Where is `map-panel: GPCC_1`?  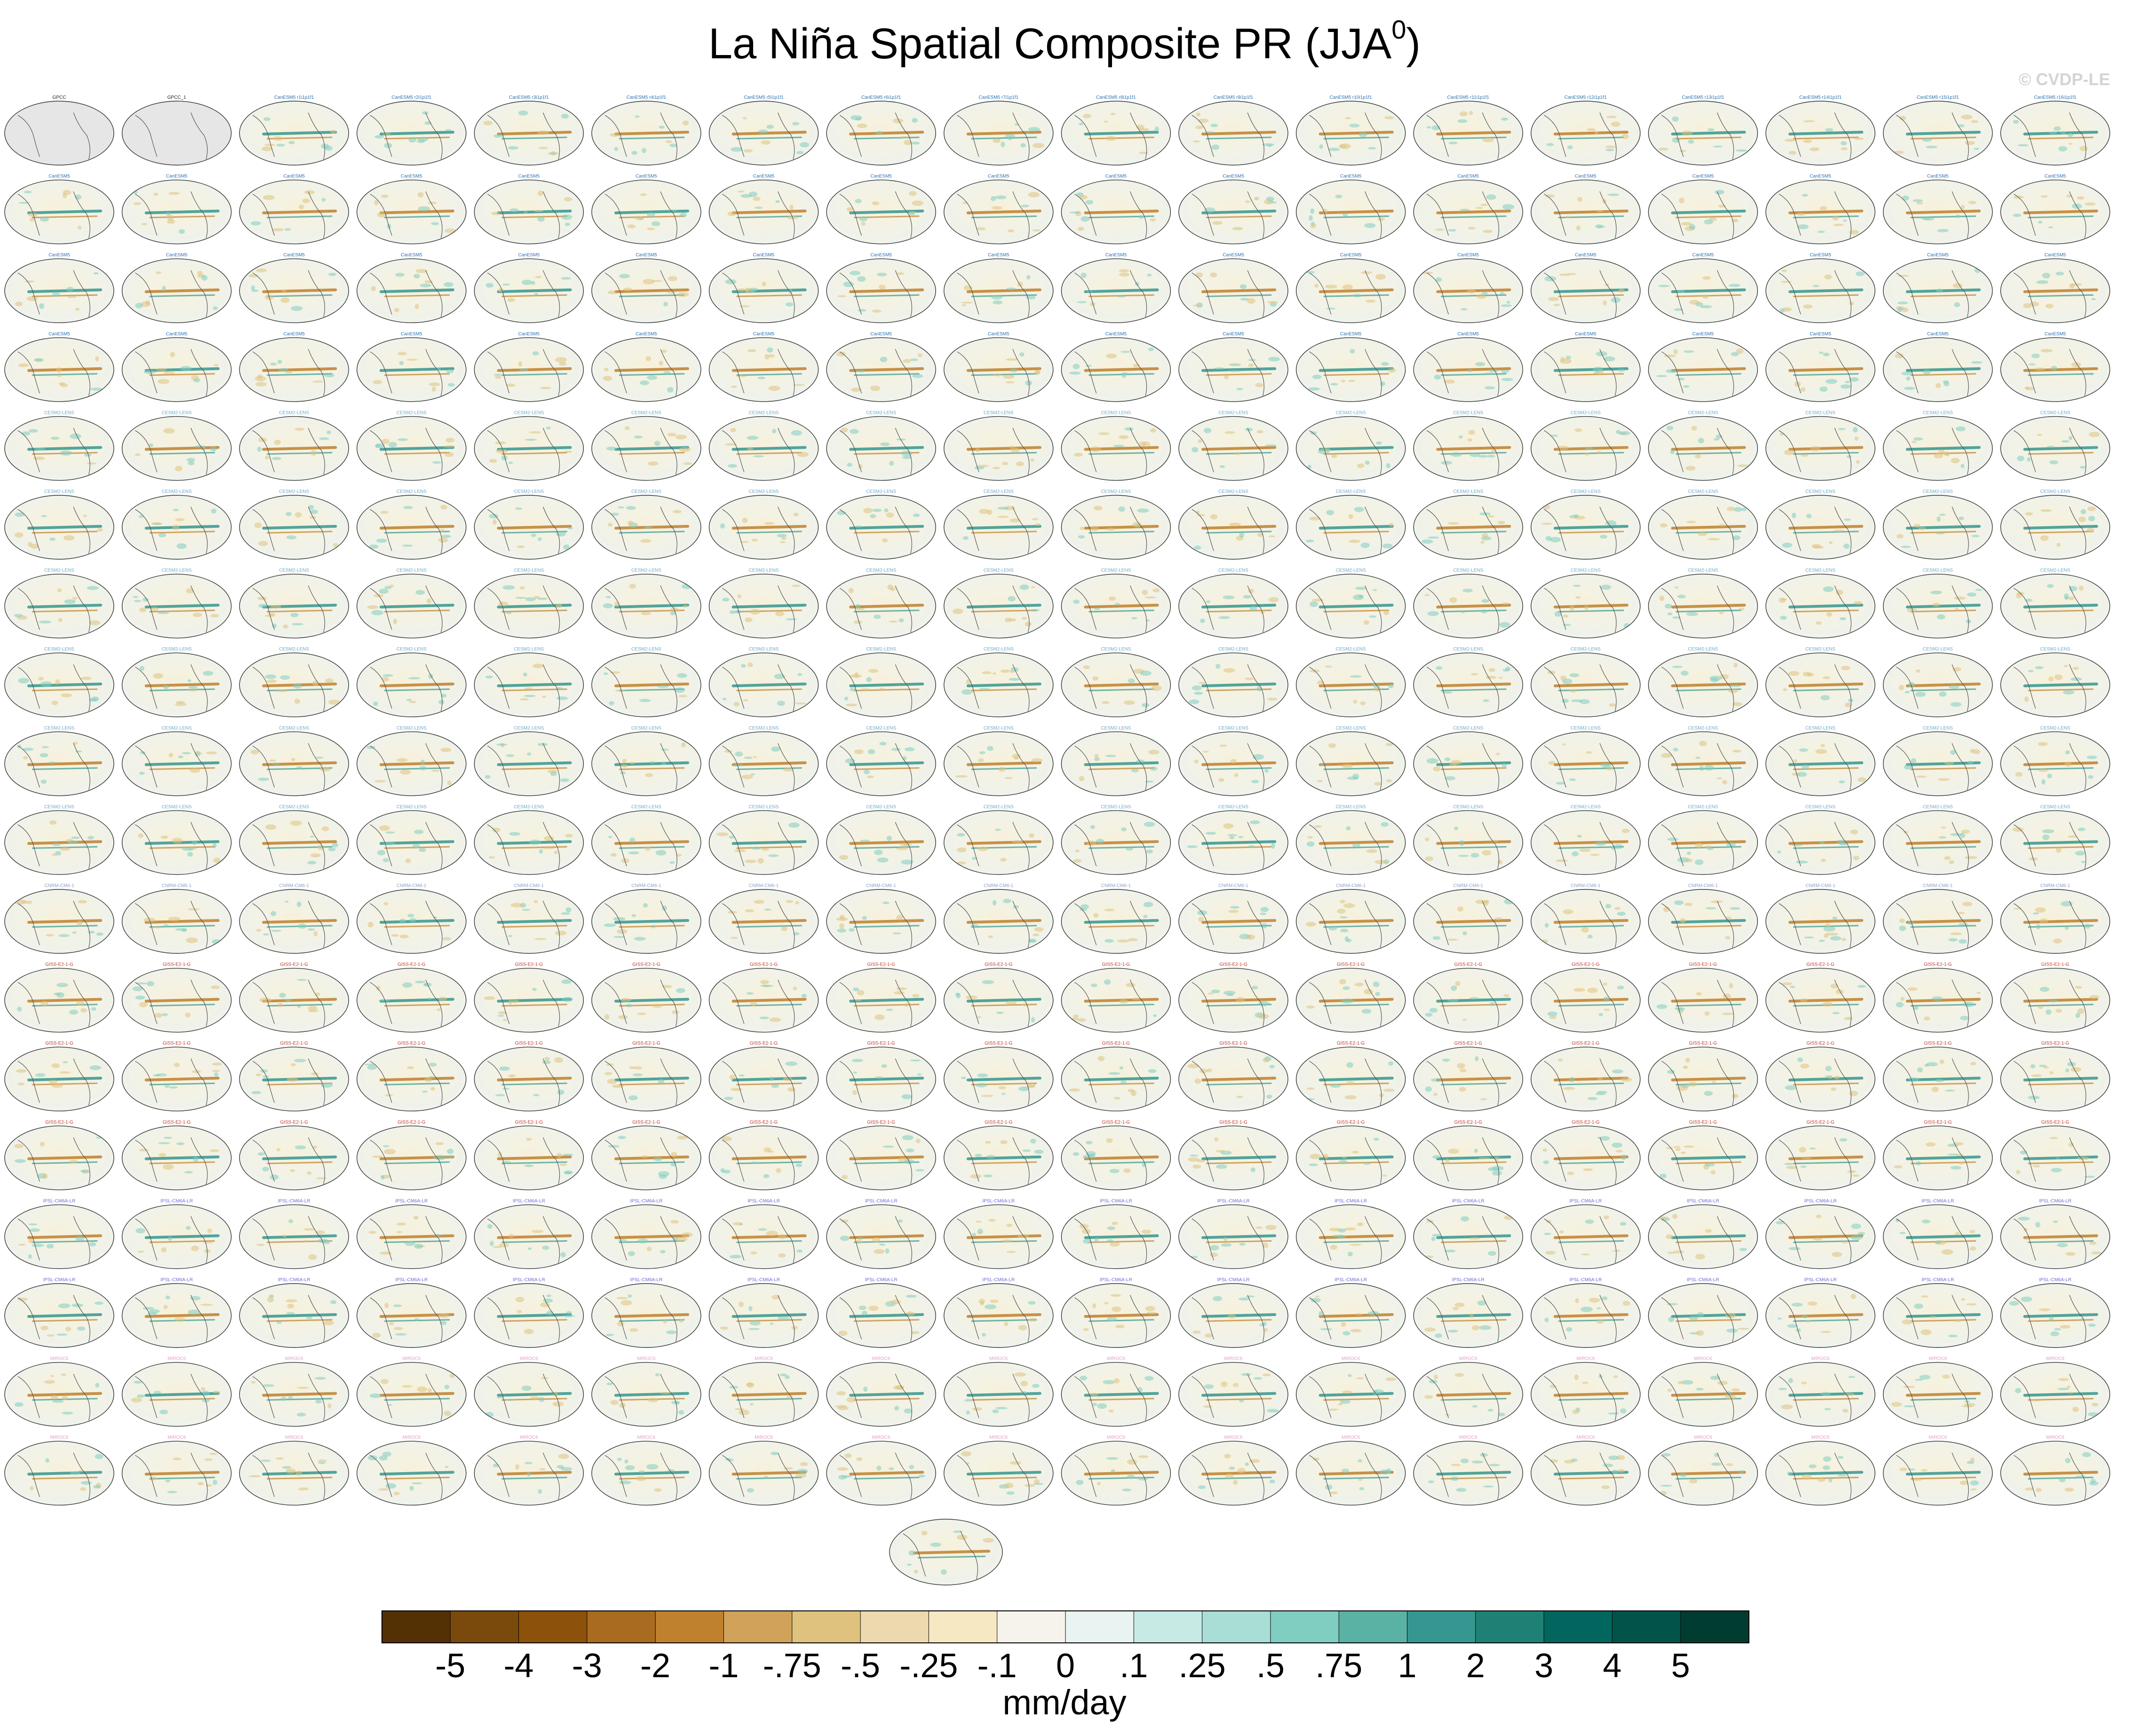 map-panel: GPCC_1 is located at coordinates (176, 130).